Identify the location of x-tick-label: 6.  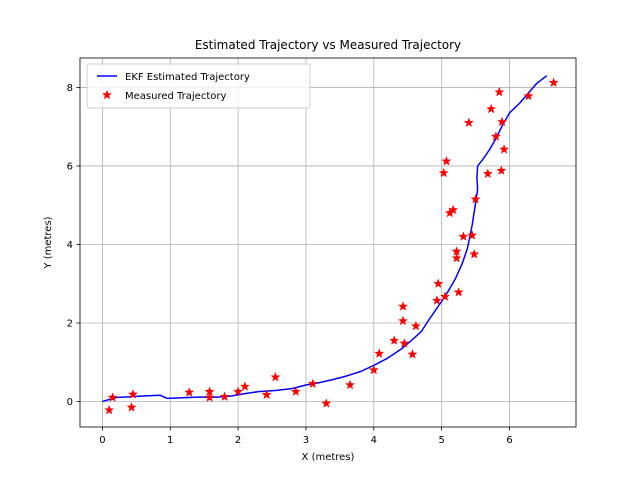
(509, 440).